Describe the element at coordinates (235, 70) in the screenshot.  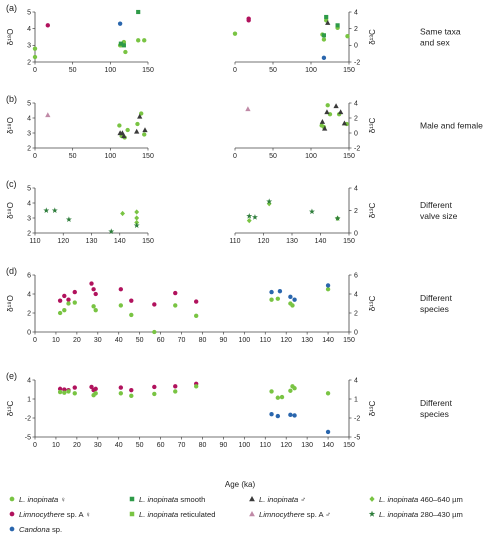
I see `right-x-tick-label: 0` at that location.